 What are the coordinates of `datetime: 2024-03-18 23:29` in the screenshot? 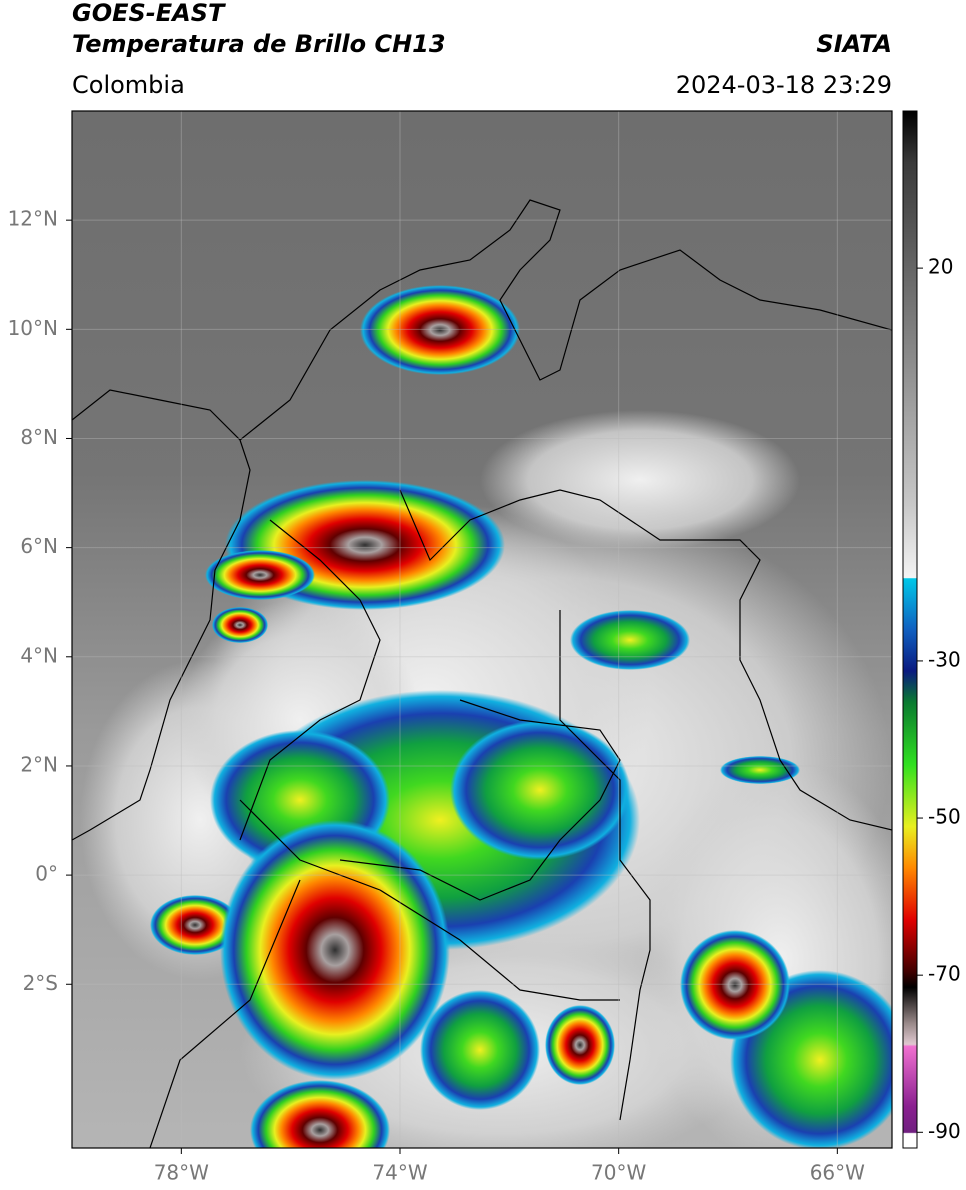 It's located at (784, 85).